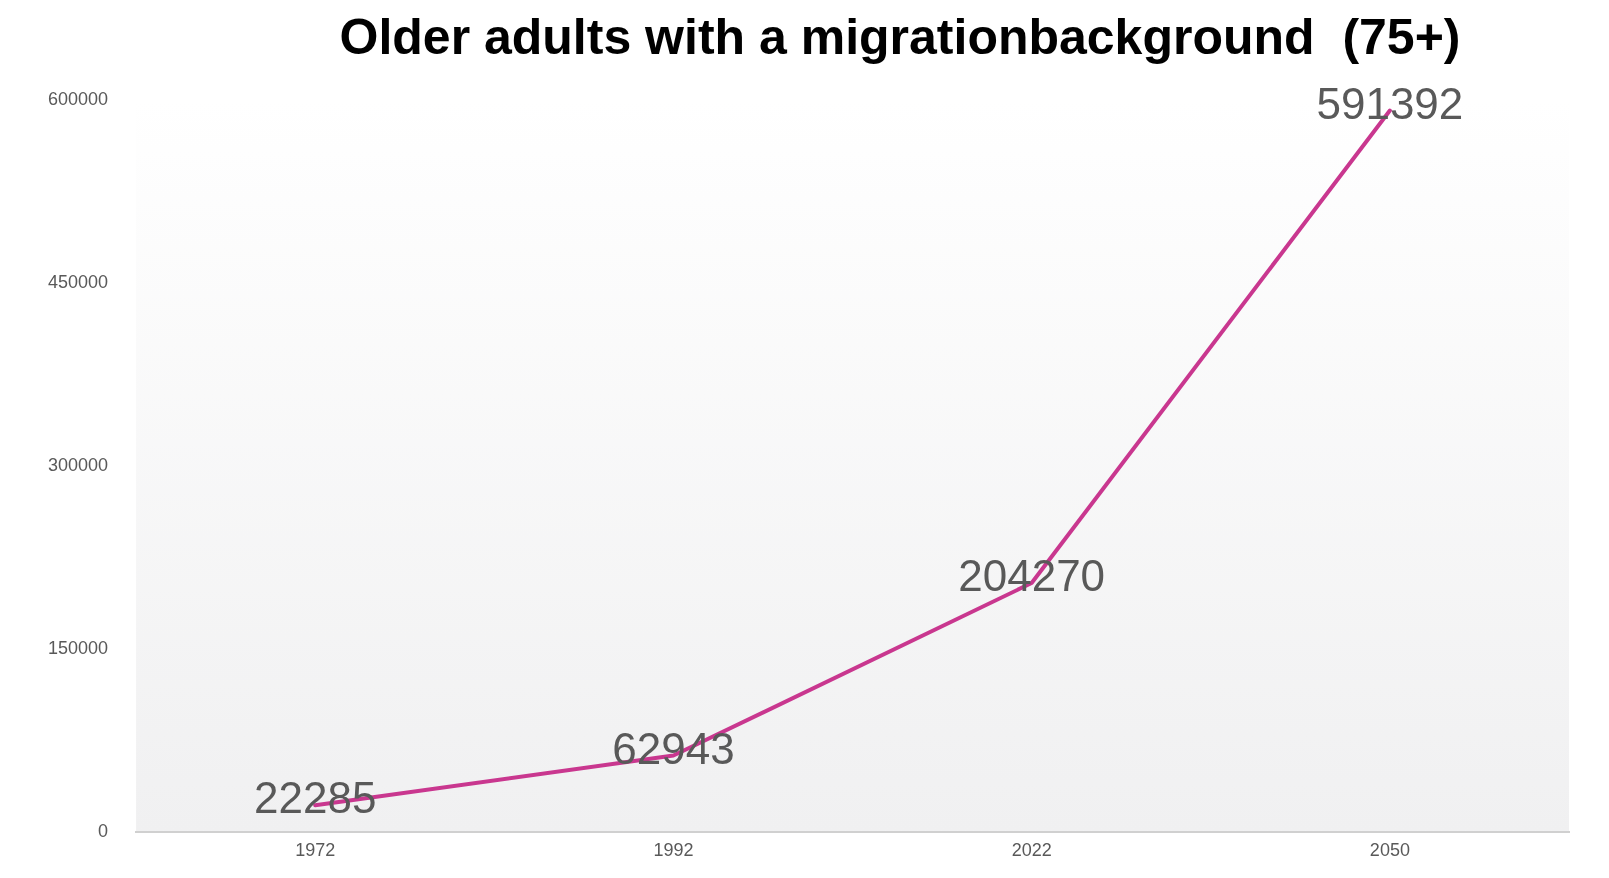  I want to click on y-tick-label: 600000, so click(78, 98).